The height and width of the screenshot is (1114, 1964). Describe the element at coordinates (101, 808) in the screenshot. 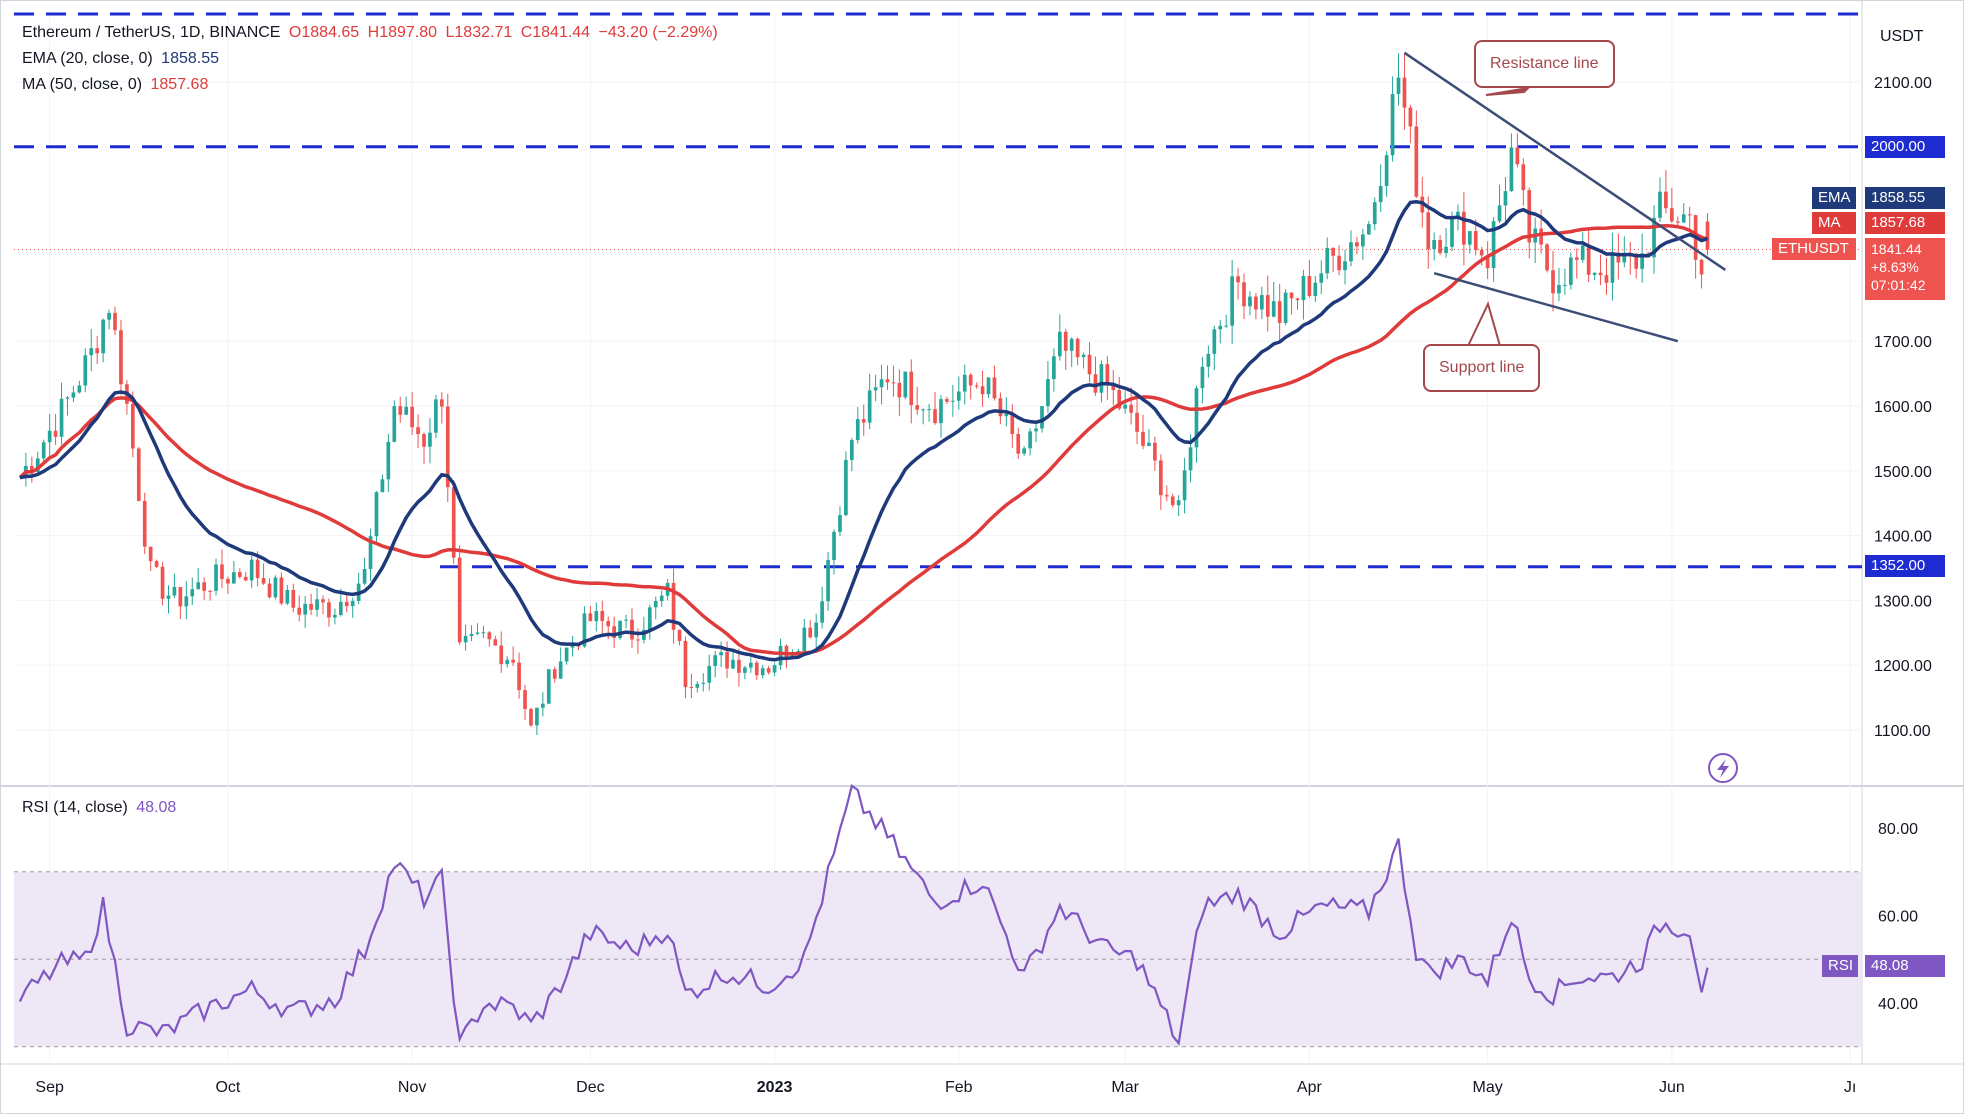

I see `rsi-legend: RSI (14, close) 48.08` at that location.